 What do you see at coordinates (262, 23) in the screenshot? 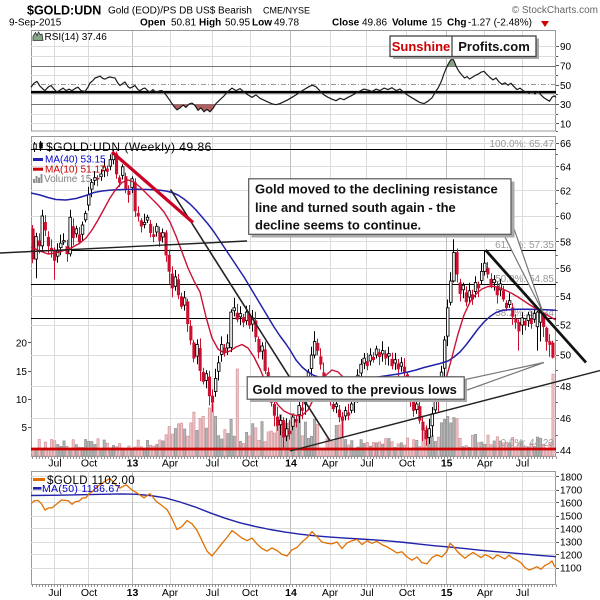
I see `svg-text: Low` at bounding box center [262, 23].